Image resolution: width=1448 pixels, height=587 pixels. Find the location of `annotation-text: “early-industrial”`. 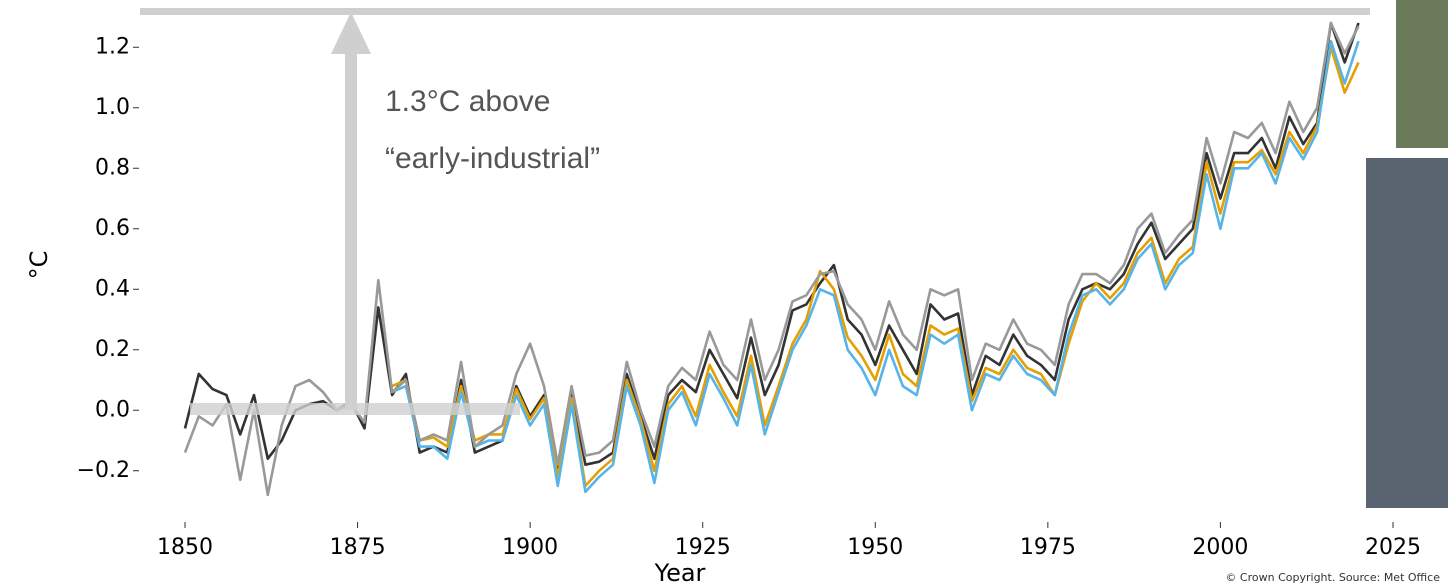

annotation-text: “early-industrial” is located at coordinates (492, 158).